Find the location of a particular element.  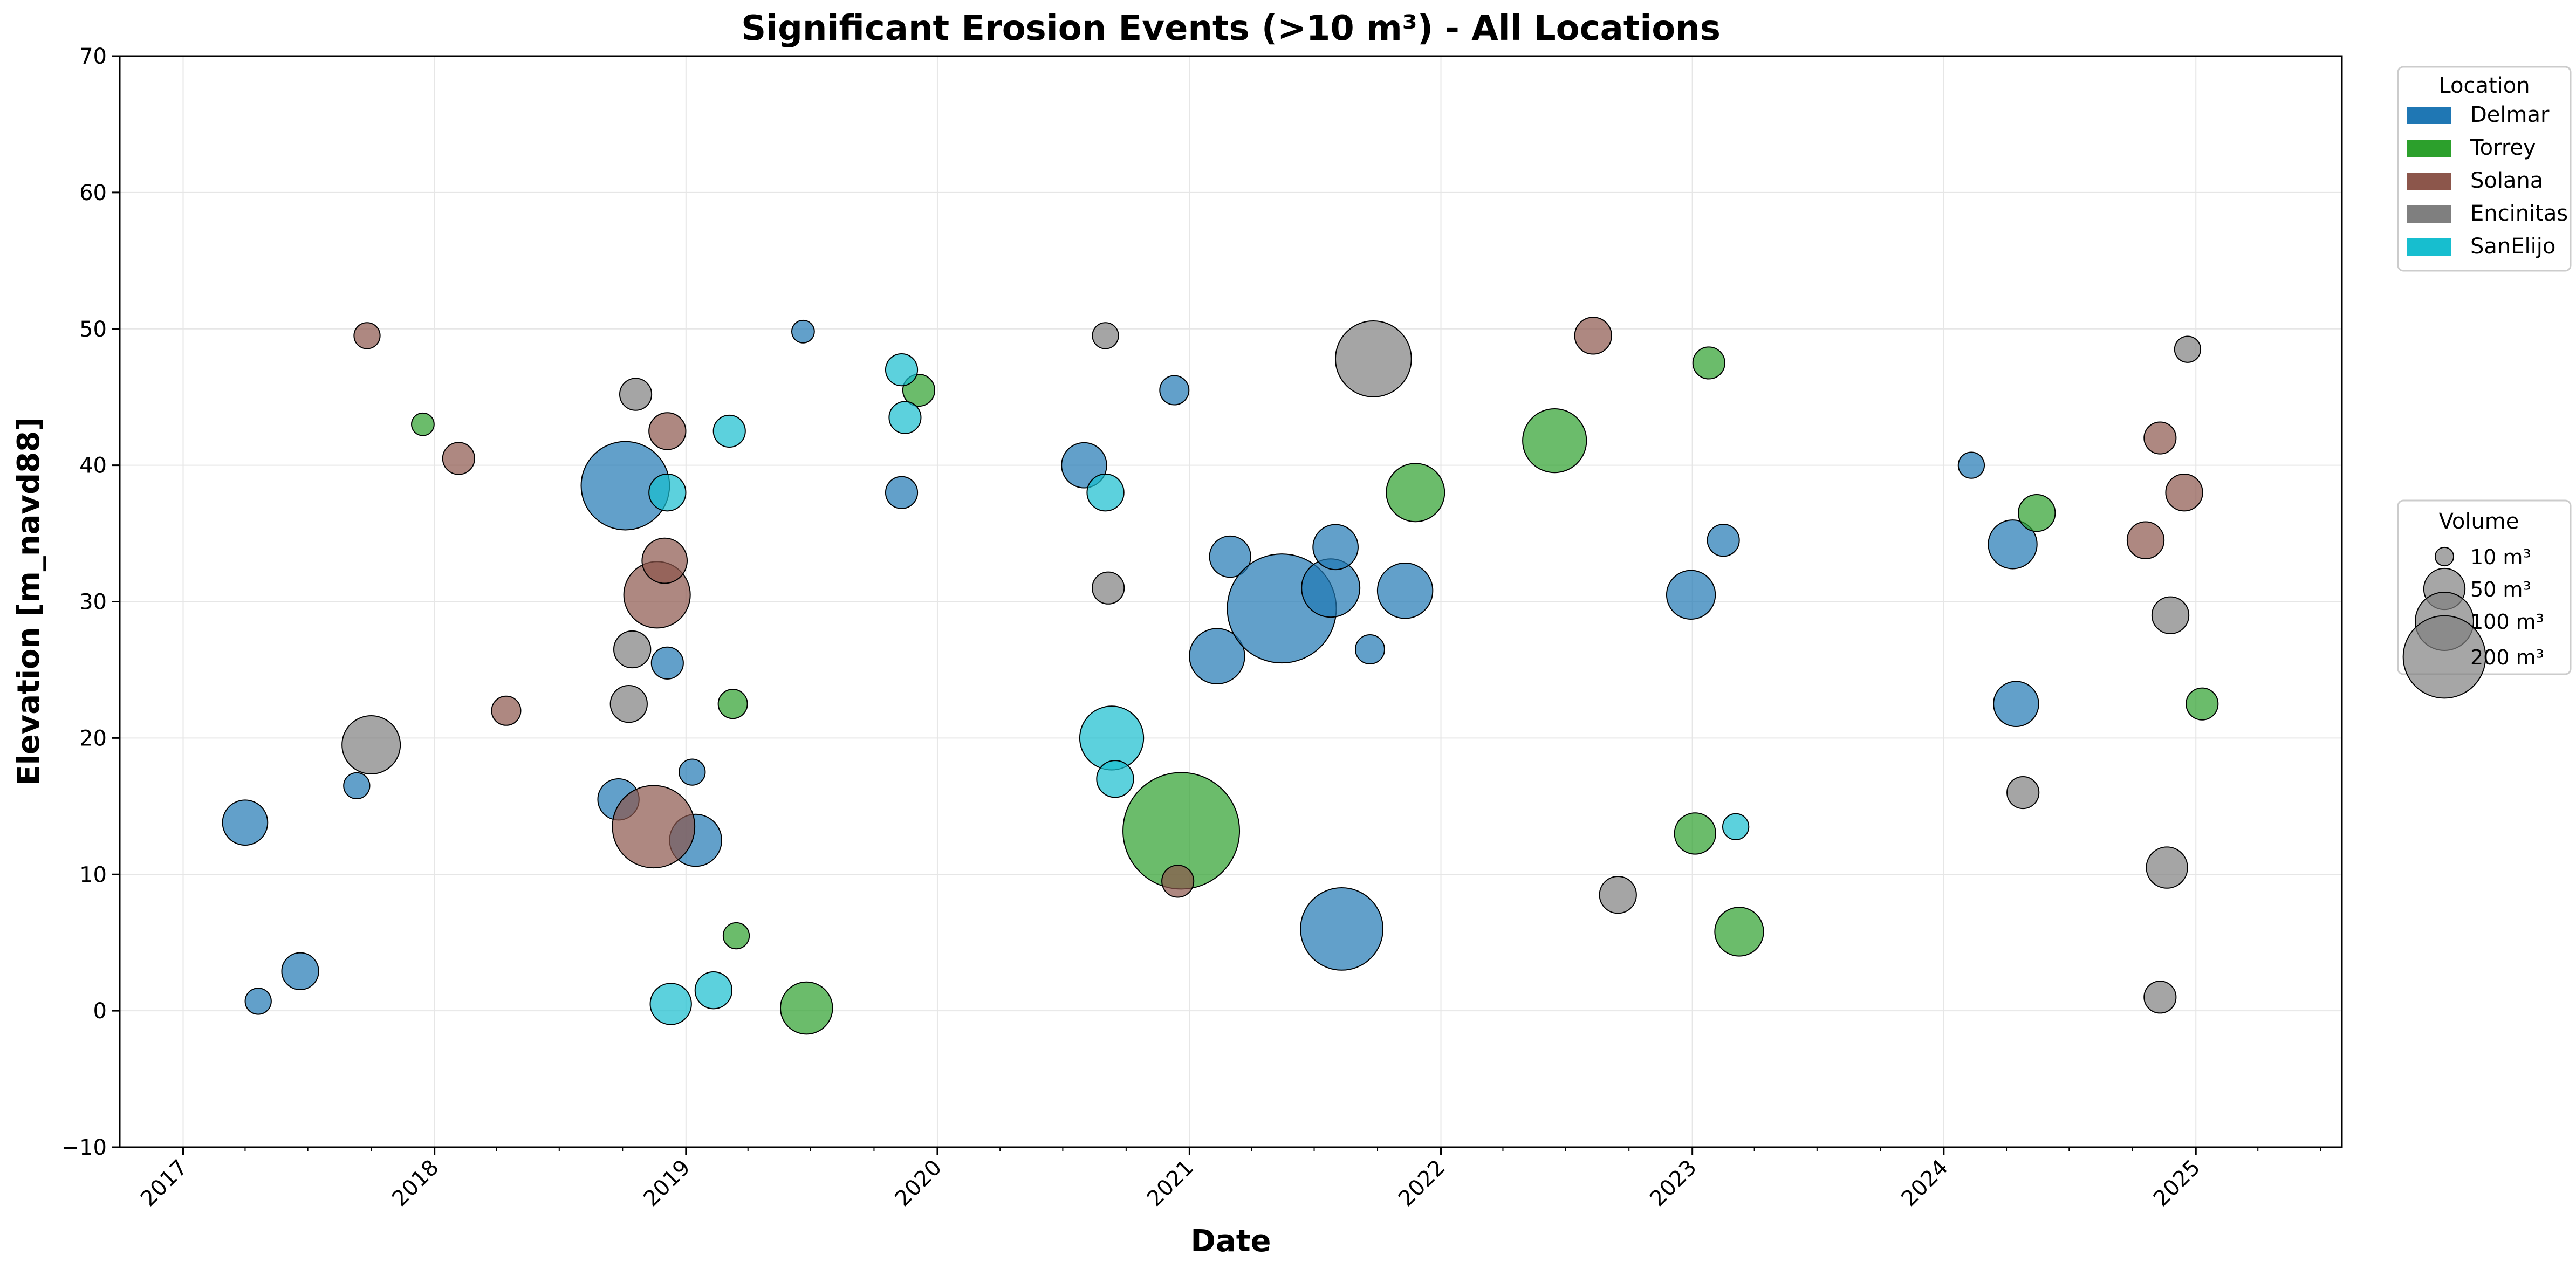

y-tick-label: 0 is located at coordinates (100, 1011).